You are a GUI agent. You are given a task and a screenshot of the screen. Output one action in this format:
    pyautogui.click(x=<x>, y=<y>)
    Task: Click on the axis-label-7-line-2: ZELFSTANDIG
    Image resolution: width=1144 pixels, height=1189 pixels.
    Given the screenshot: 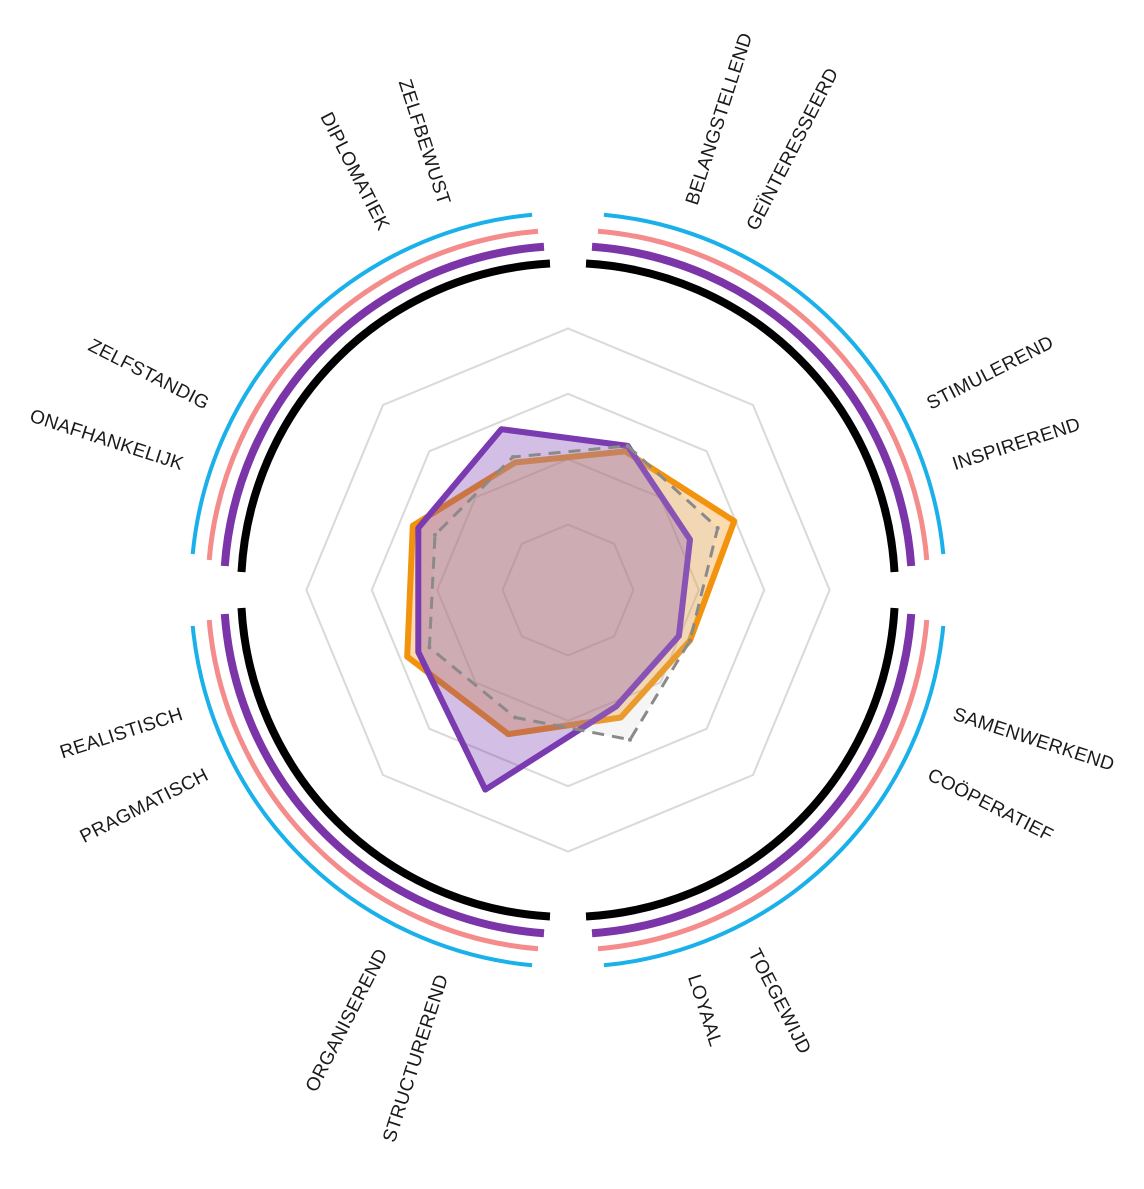 What is the action you would take?
    pyautogui.click(x=149, y=374)
    